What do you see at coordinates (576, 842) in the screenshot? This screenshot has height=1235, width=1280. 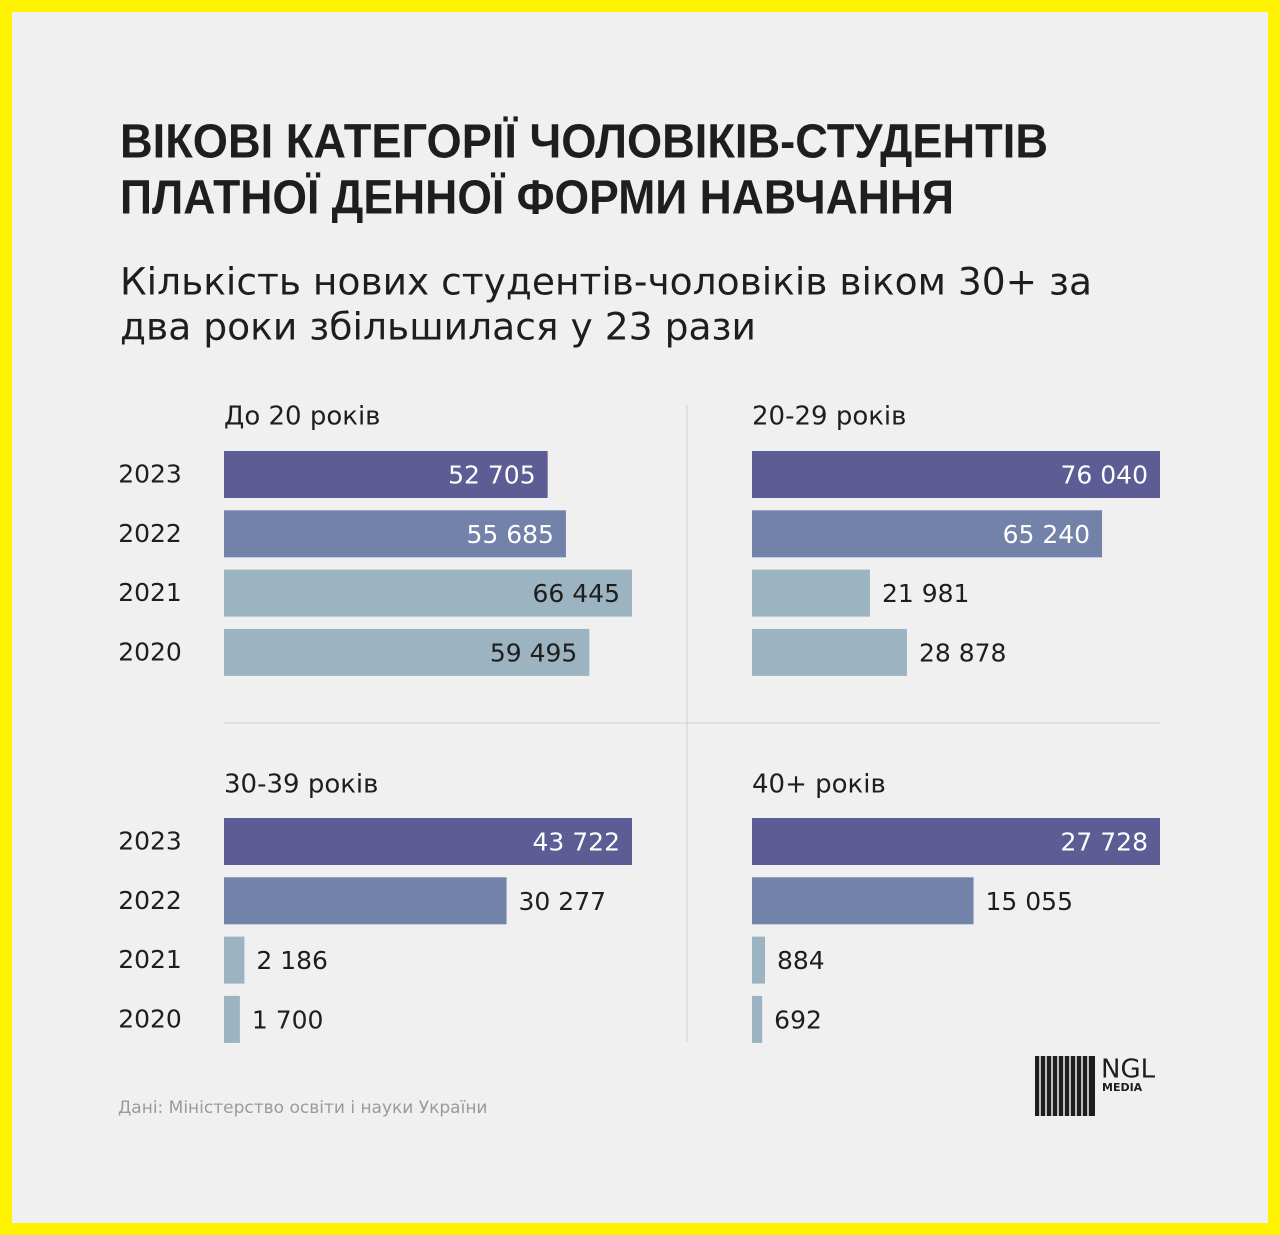 I see `value-label: 43 722` at bounding box center [576, 842].